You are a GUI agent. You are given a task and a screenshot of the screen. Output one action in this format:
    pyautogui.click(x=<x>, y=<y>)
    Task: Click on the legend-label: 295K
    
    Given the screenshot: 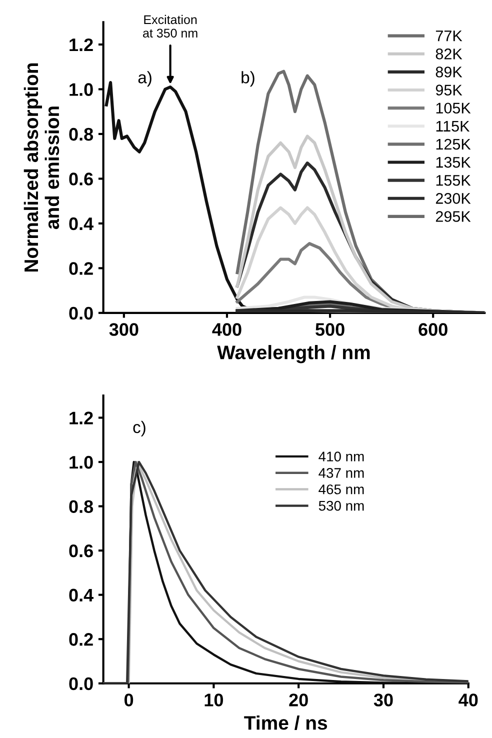 What is the action you would take?
    pyautogui.click(x=453, y=216)
    